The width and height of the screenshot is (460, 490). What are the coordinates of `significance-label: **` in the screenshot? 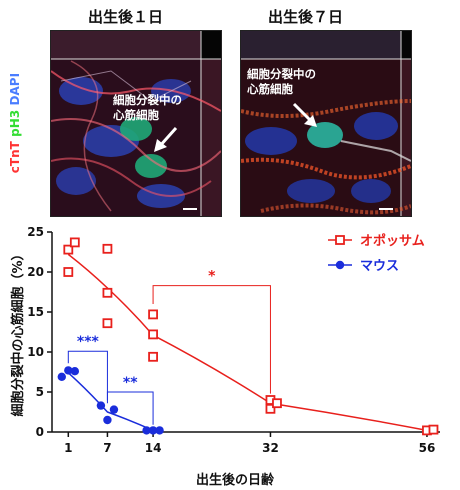 It's located at (130, 383).